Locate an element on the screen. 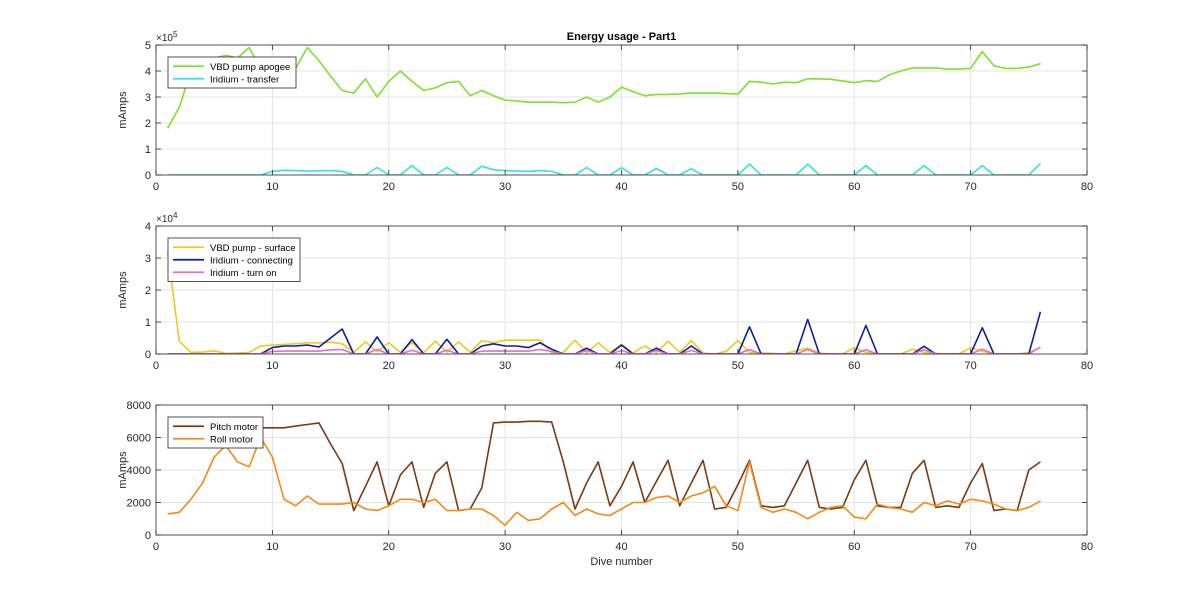 Image resolution: width=1200 pixels, height=601 pixels. series-line-iridium-transfer is located at coordinates (604, 169).